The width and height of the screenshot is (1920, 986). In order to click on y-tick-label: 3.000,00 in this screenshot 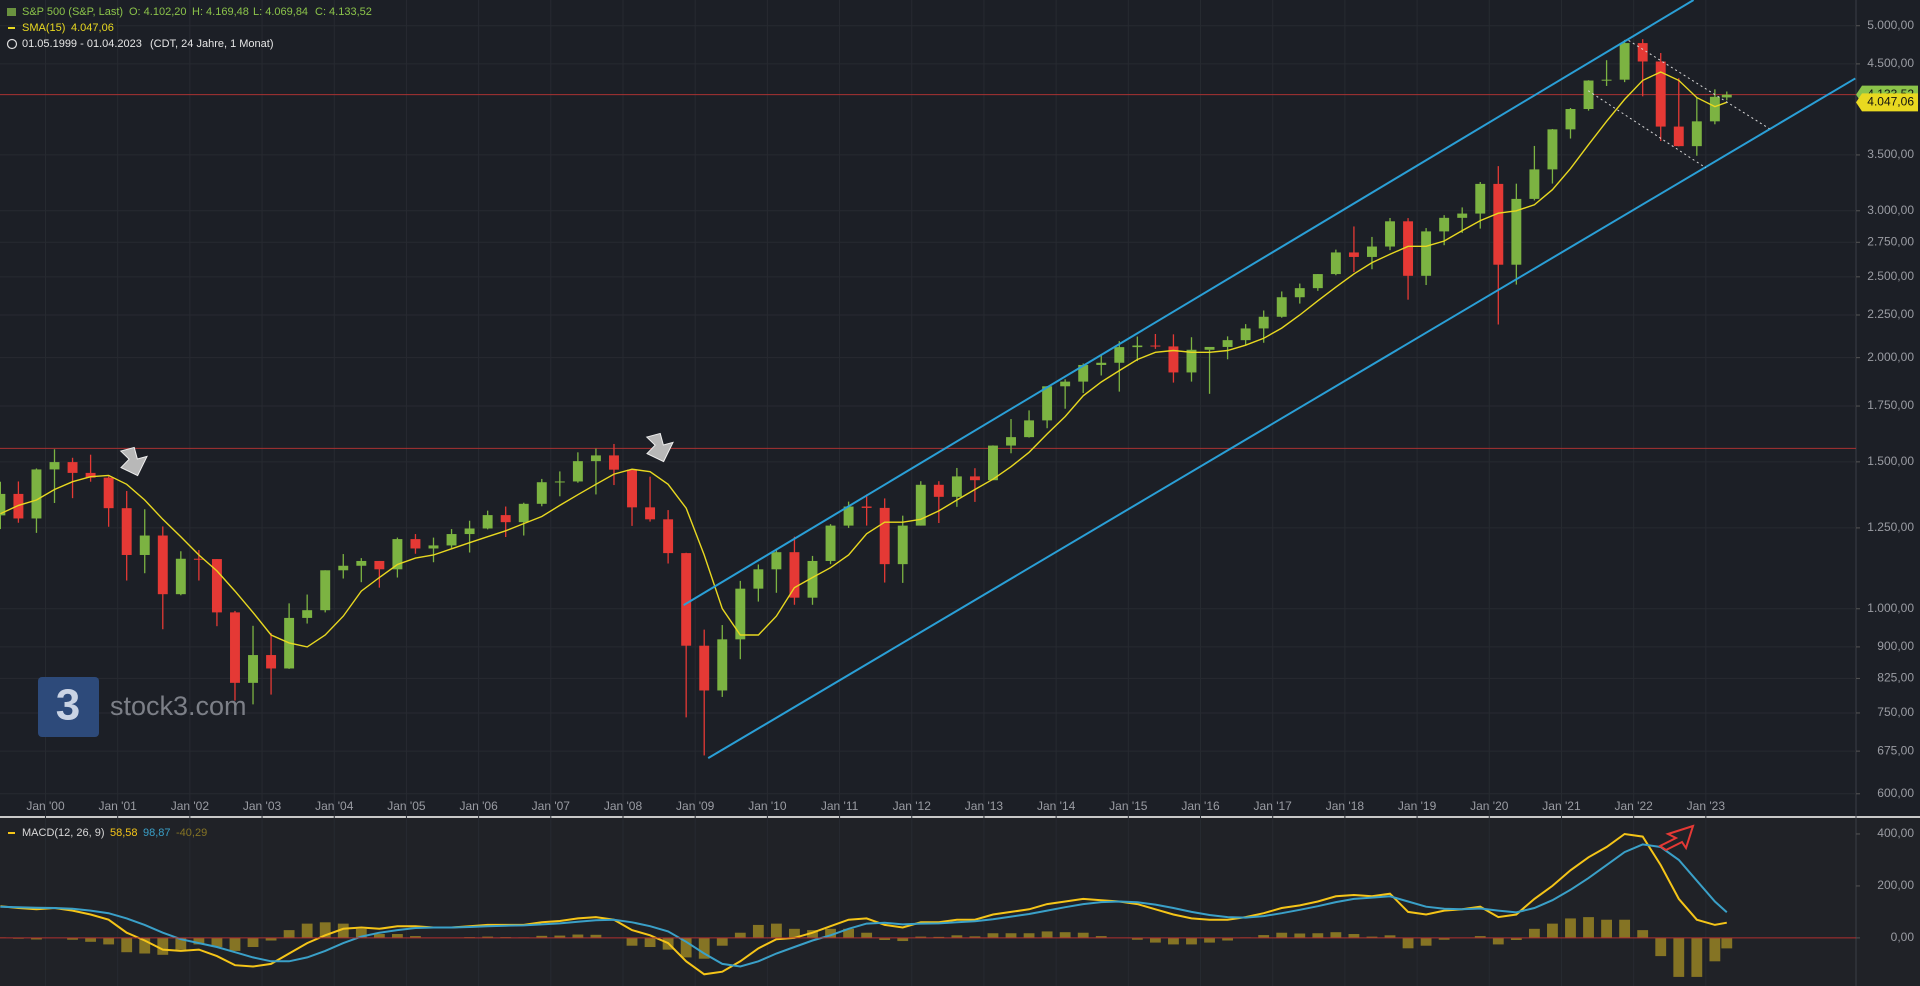, I will do `click(1890, 210)`.